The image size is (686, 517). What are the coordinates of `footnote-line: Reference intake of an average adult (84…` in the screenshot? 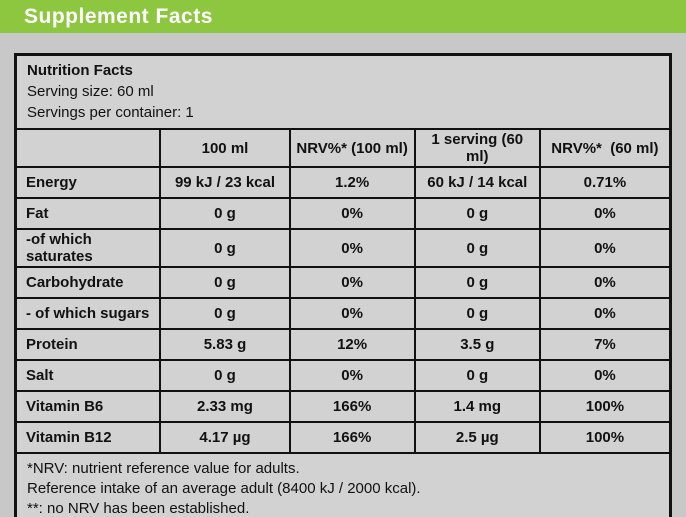 It's located at (224, 488).